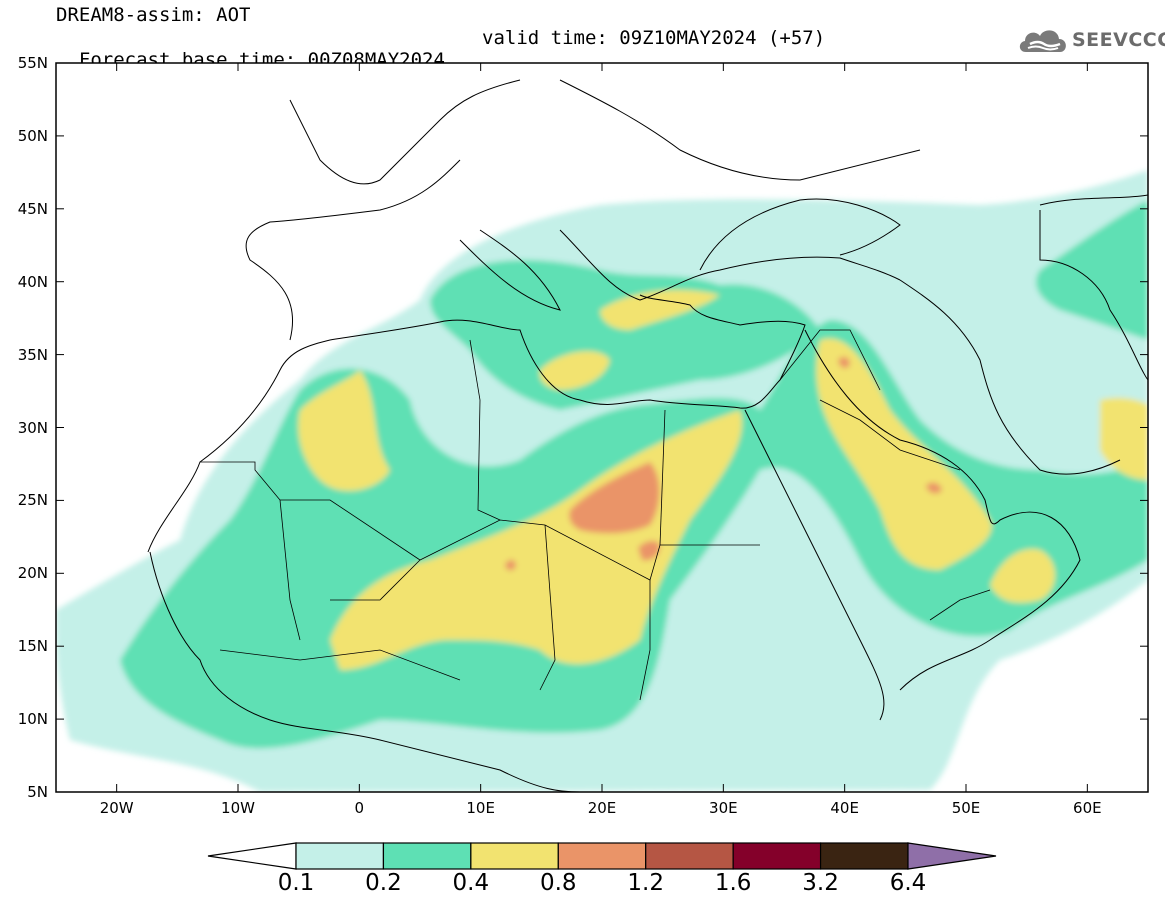 Image resolution: width=1165 pixels, height=905 pixels. Describe the element at coordinates (574, 370) in the screenshot. I see `aot-band-0-4-libya` at that location.